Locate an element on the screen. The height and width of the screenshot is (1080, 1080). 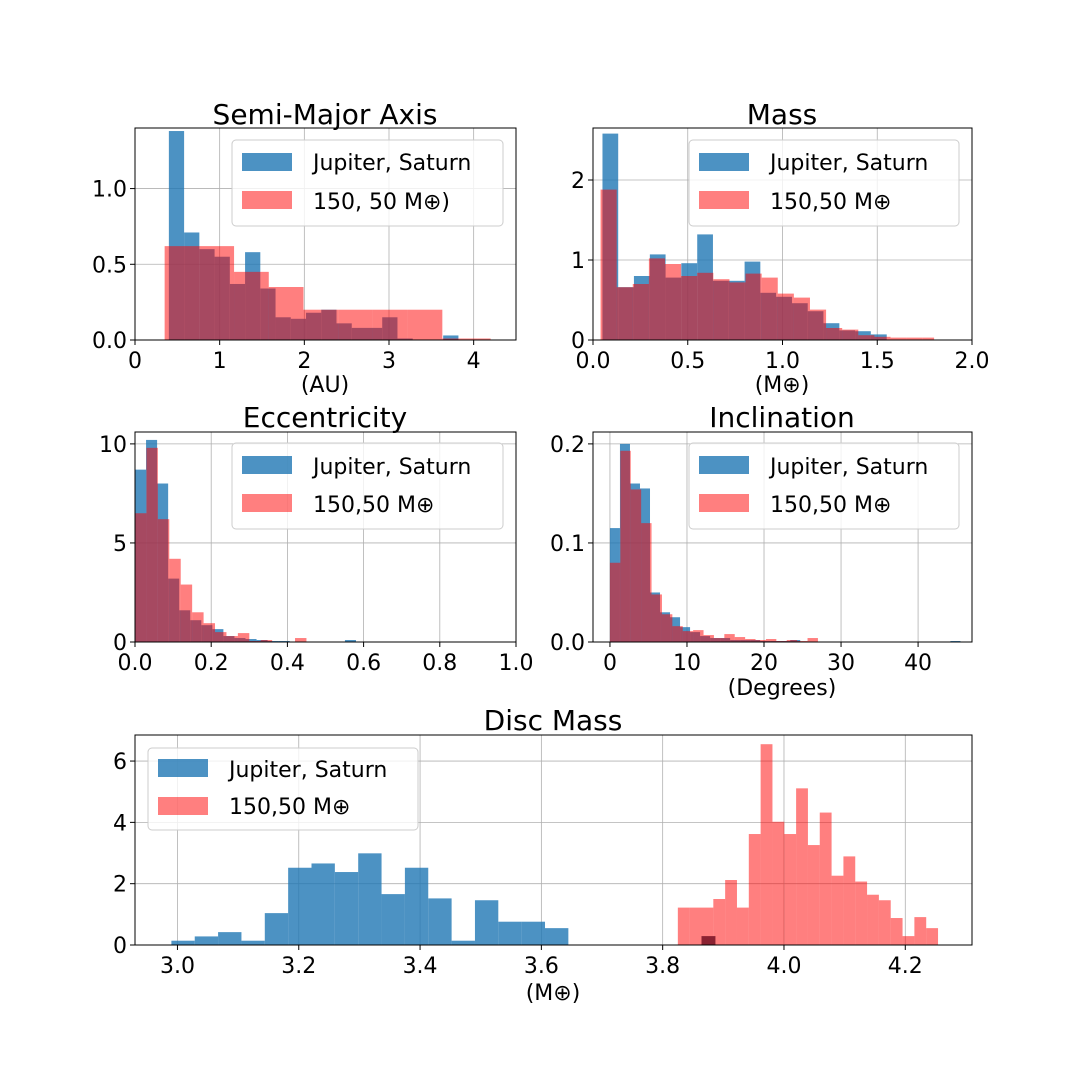
x-tick-label: 2 is located at coordinates (304, 361).